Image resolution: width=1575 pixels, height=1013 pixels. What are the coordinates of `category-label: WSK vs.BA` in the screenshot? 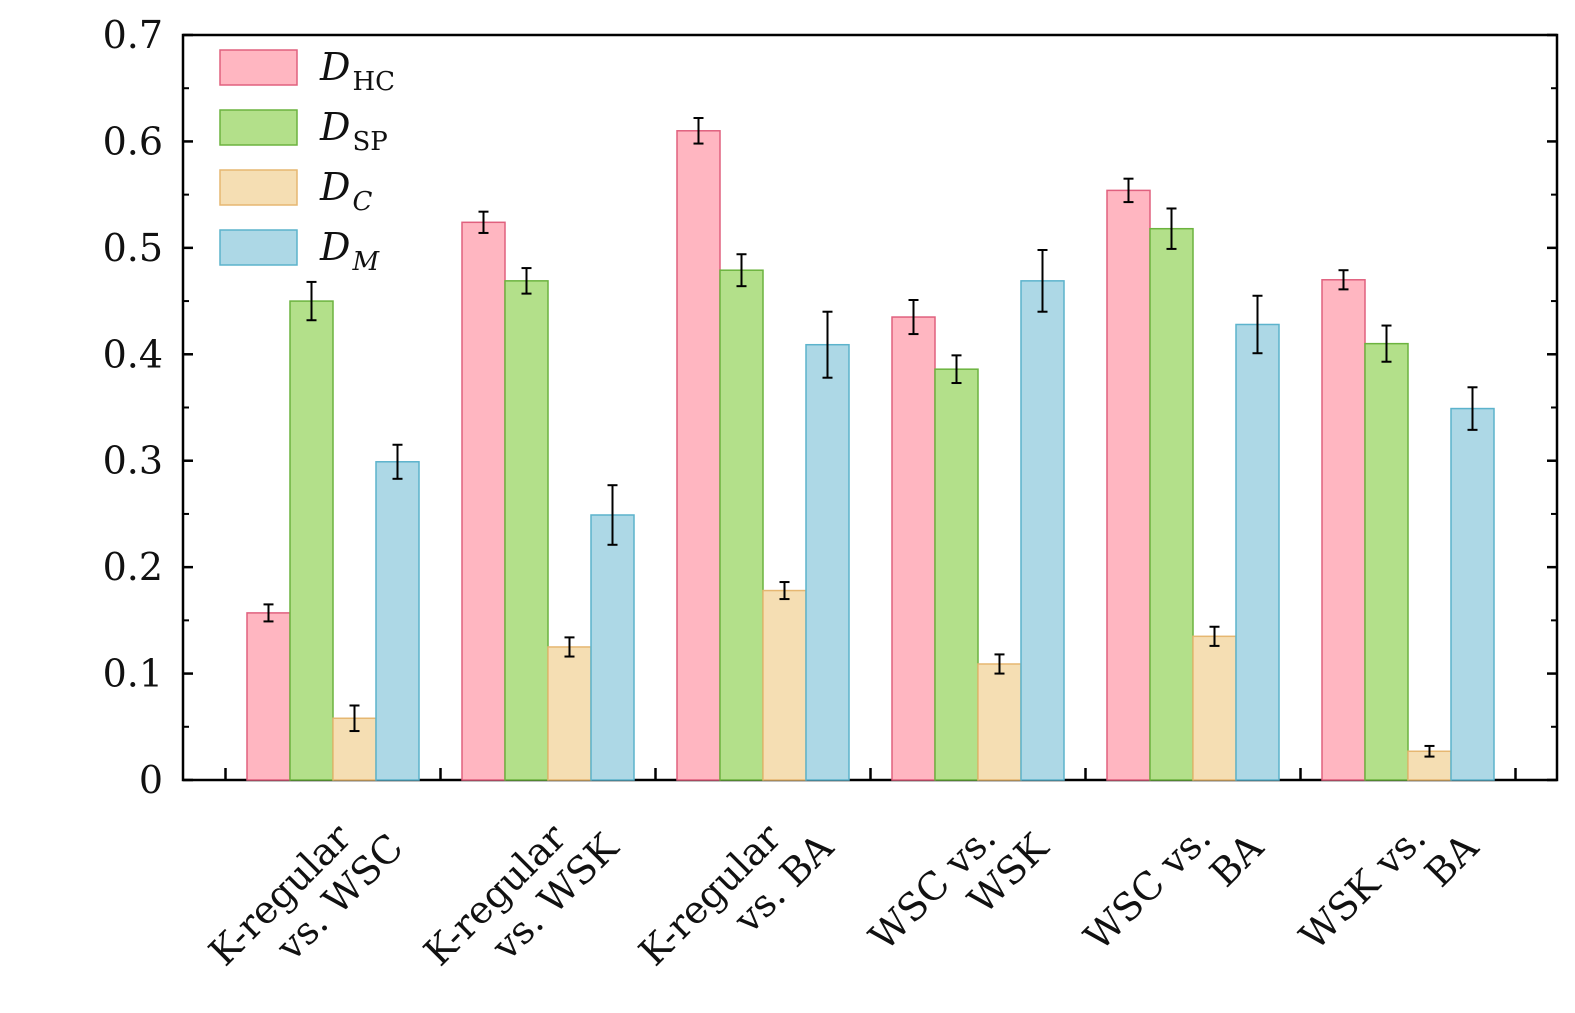 It's located at (1389, 886).